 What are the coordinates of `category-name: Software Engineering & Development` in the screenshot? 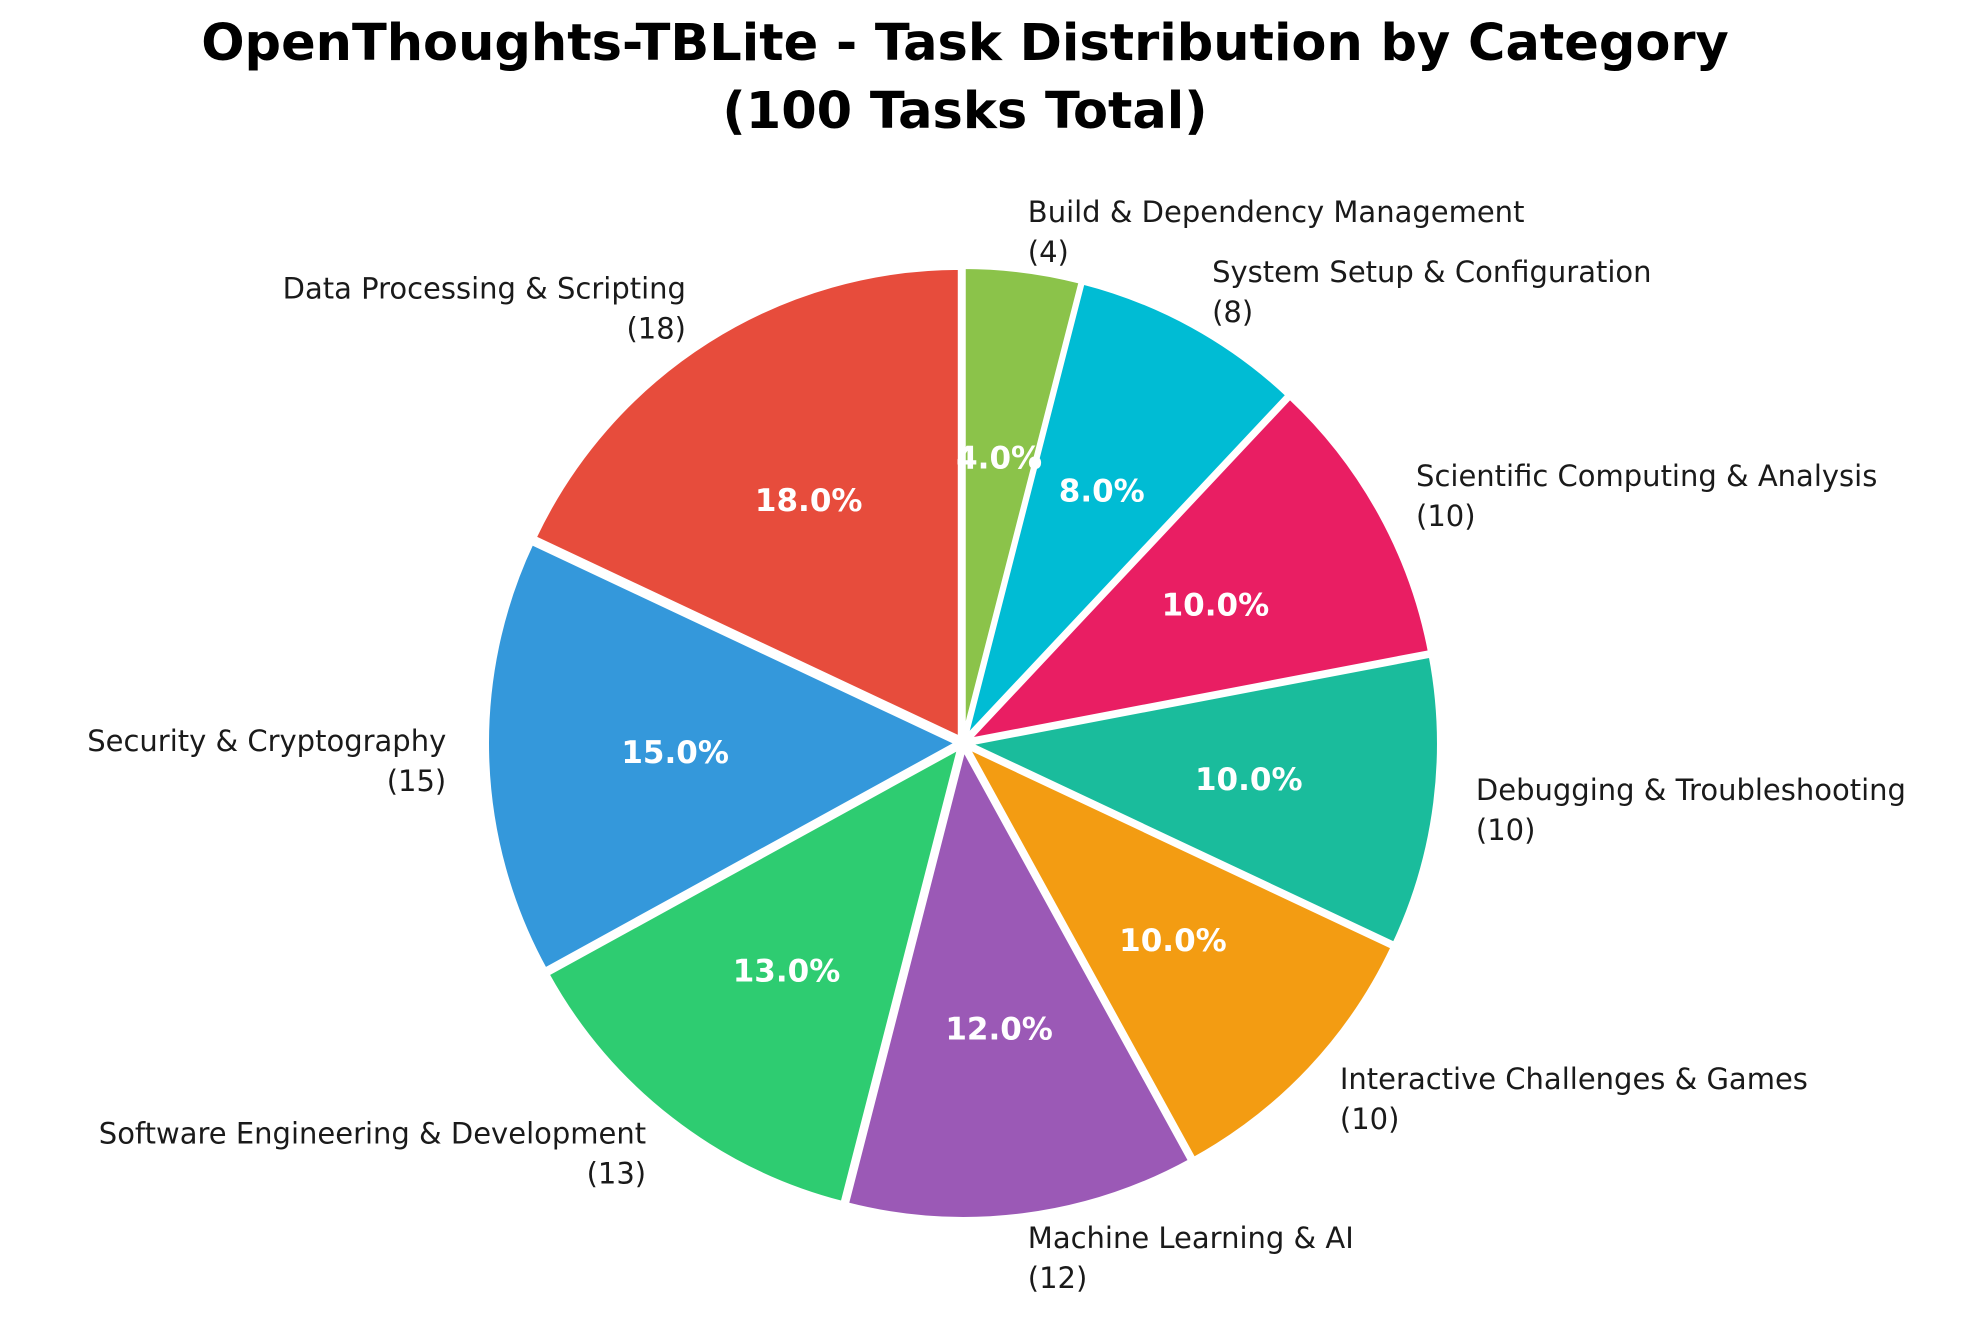 It's located at (372, 1134).